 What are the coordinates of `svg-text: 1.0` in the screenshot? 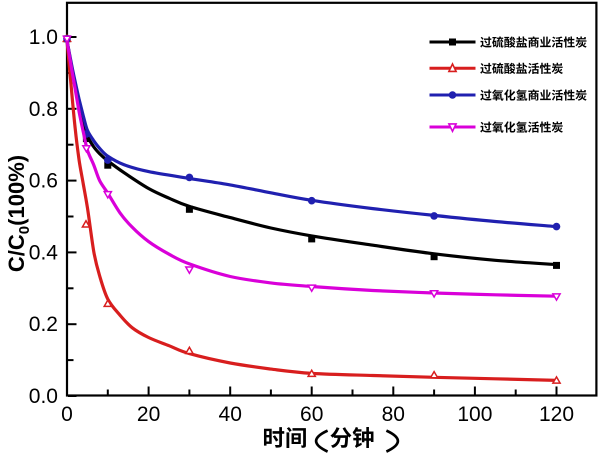 It's located at (43, 37).